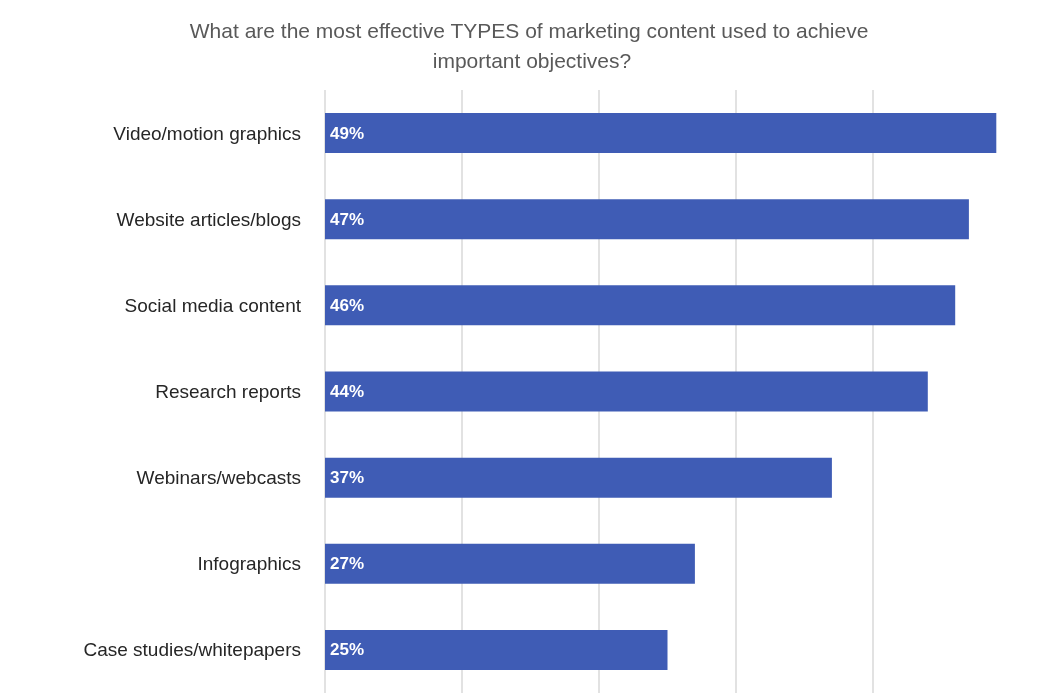  What do you see at coordinates (347, 478) in the screenshot?
I see `data-label: 37%` at bounding box center [347, 478].